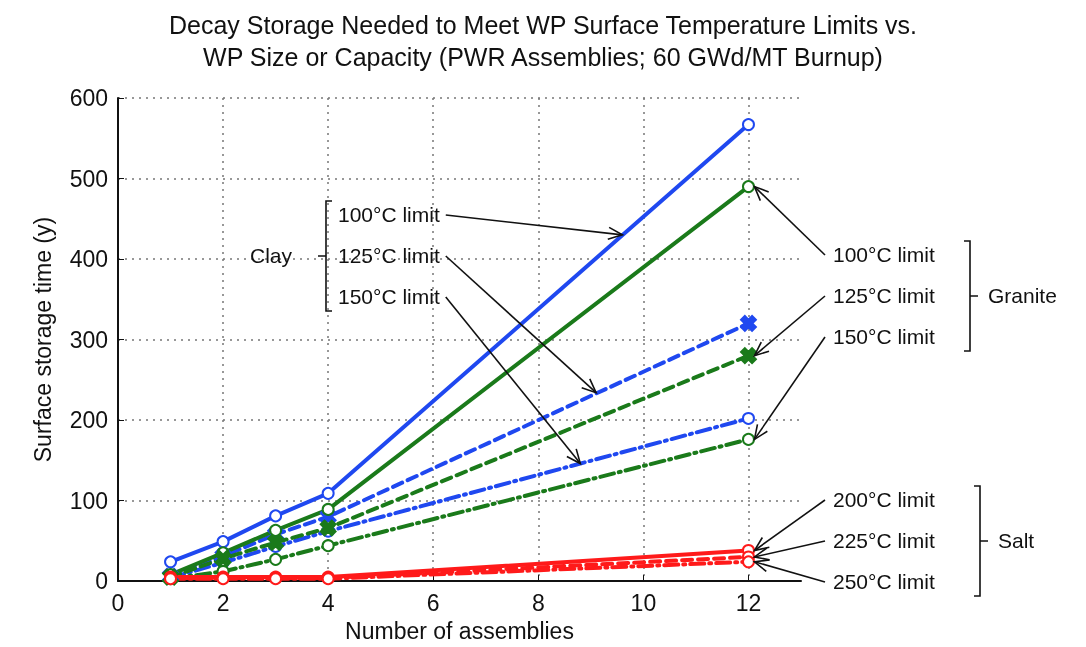 The width and height of the screenshot is (1086, 647). Describe the element at coordinates (1016, 540) in the screenshot. I see `text: Salt` at that location.